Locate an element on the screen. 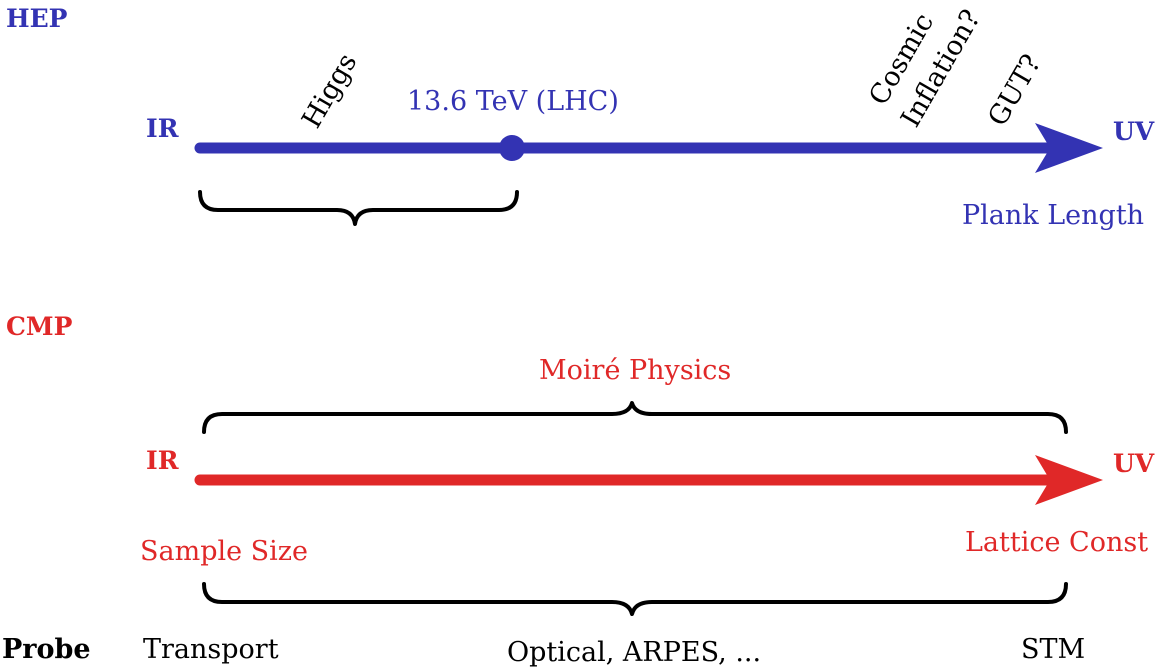 This screenshot has width=1161, height=668. probe-item-transport: Transport is located at coordinates (211, 649).